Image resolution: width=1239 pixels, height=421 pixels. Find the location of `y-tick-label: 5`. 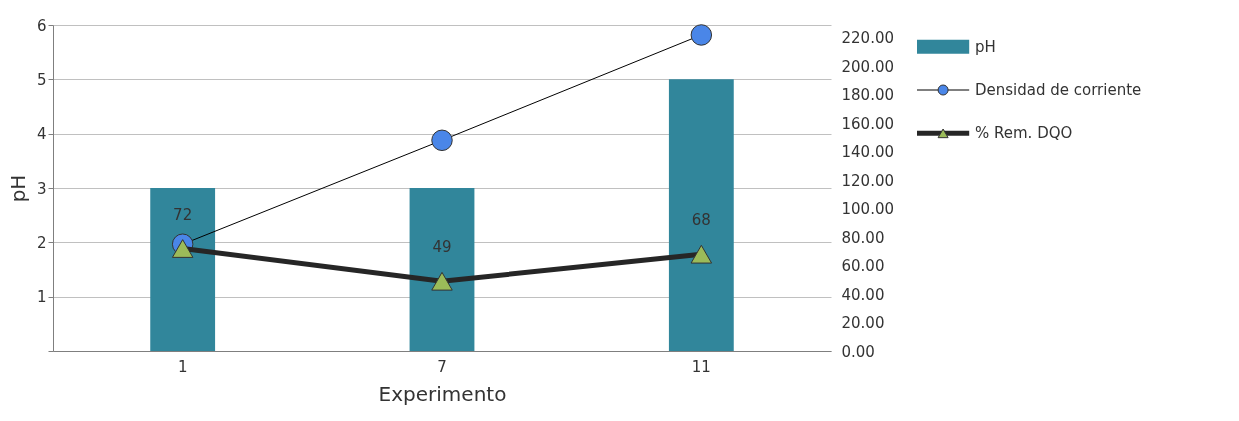

y-tick-label: 5 is located at coordinates (41, 79).